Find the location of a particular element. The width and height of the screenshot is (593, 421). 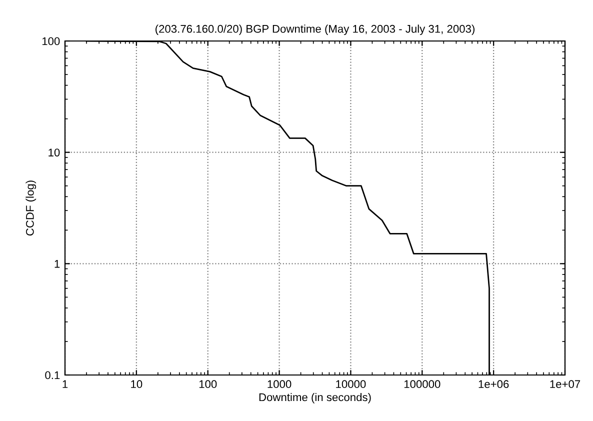

y-tick-label: 100 is located at coordinates (51, 41).